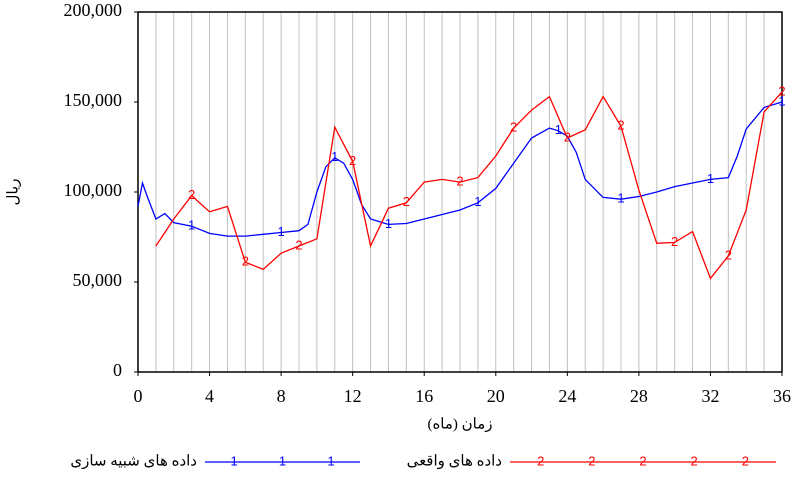  I want to click on x-tick-label: 12, so click(353, 396).